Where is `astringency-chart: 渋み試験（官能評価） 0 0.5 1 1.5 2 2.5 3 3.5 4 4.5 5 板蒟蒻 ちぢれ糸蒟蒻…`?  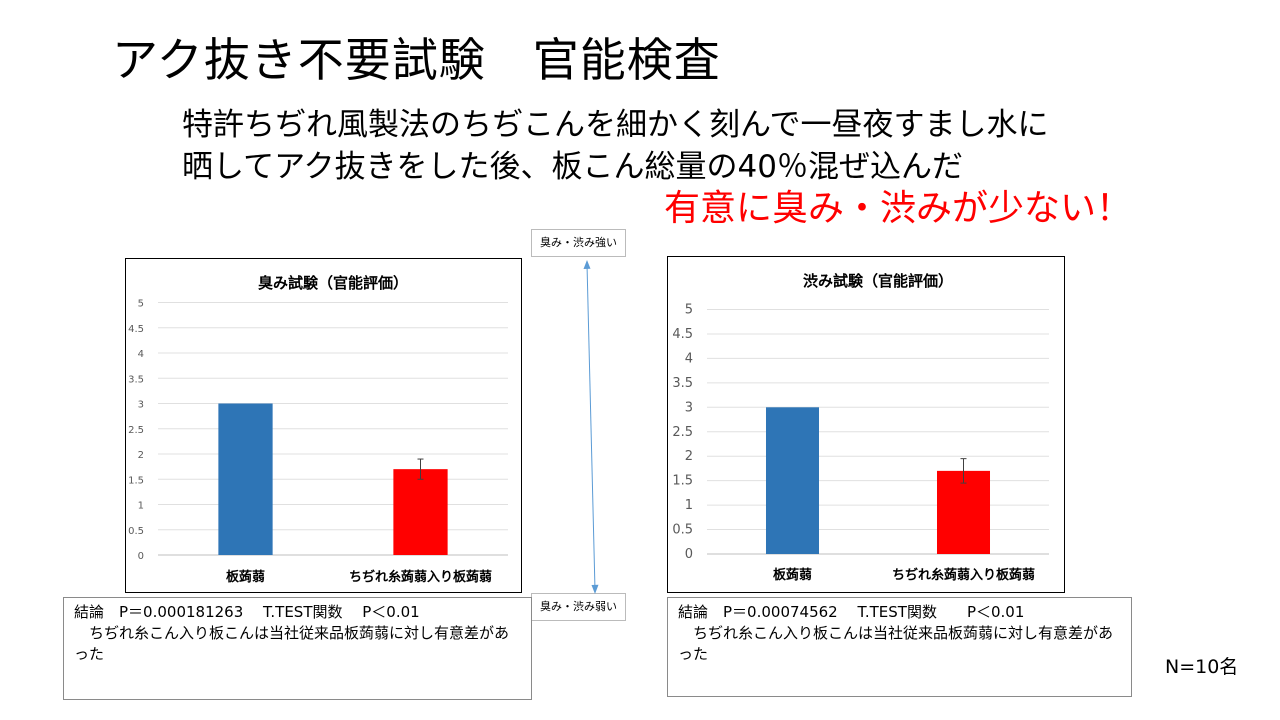 astringency-chart: 渋み試験（官能評価） 0 0.5 1 1.5 2 2.5 3 3.5 4 4.5 5 板蒟蒻 ちぢれ糸蒟蒻… is located at coordinates (860, 427).